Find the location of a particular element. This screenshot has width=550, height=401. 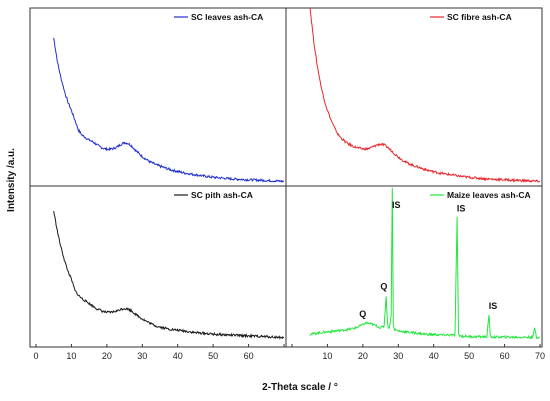

x-tick-label: 70 is located at coordinates (540, 356).